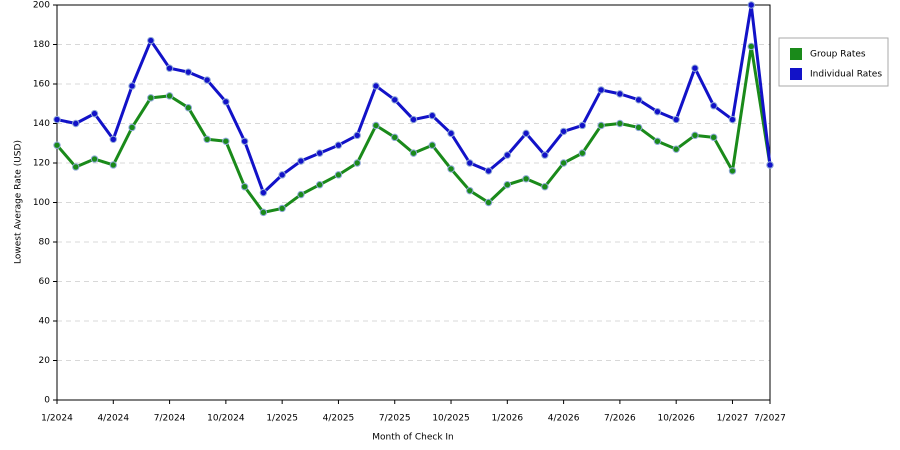 This screenshot has height=450, width=900. What do you see at coordinates (226, 419) in the screenshot?
I see `x-tick-label: 10/2024` at bounding box center [226, 419].